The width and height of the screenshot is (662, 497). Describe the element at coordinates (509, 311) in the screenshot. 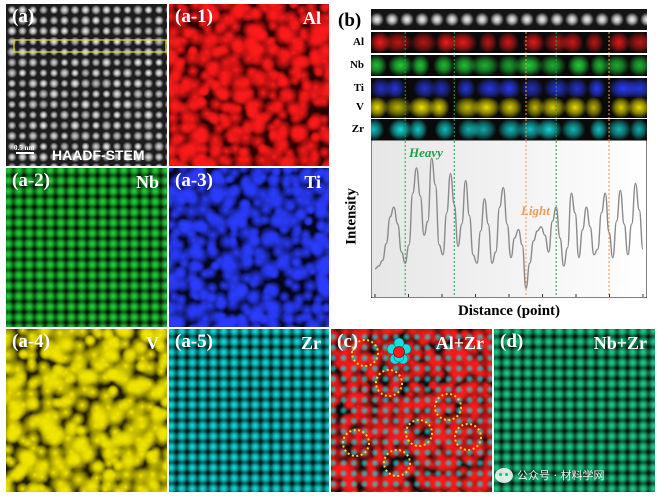

I see `x-axis-label: Distance (point)` at that location.